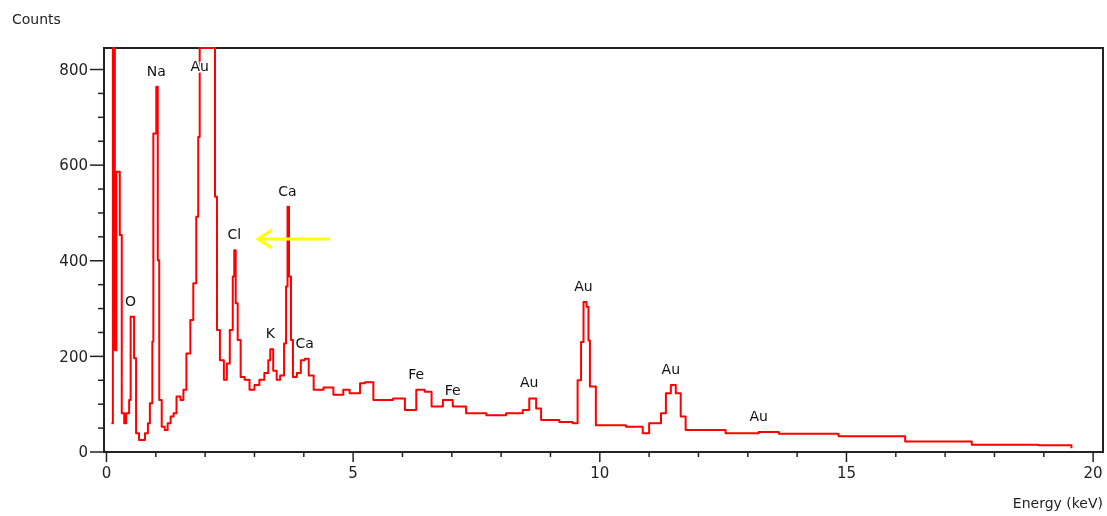  I want to click on y-tick-label: 400, so click(73, 261).